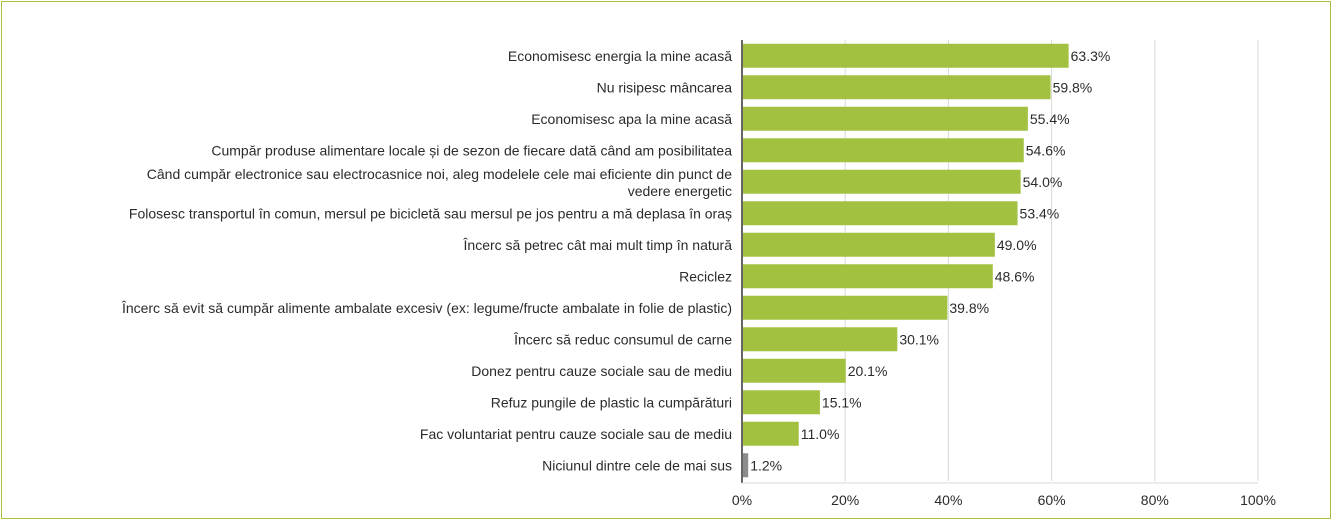 The image size is (1334, 522). What do you see at coordinates (1046, 150) in the screenshot?
I see `value-label: 54.6%` at bounding box center [1046, 150].